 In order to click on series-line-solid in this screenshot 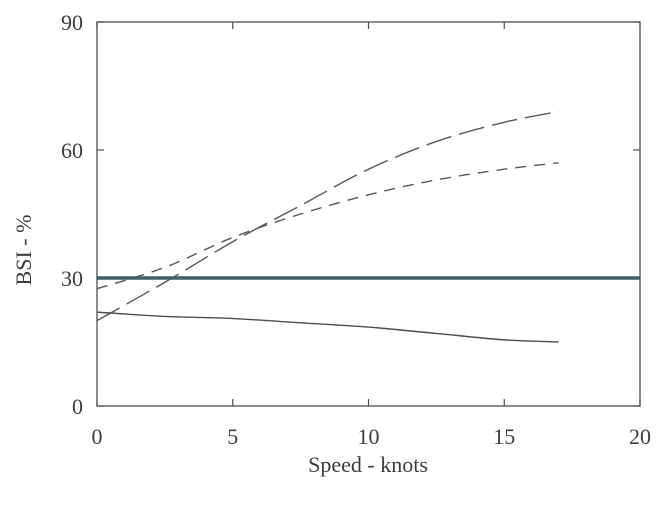, I will do `click(327, 327)`.